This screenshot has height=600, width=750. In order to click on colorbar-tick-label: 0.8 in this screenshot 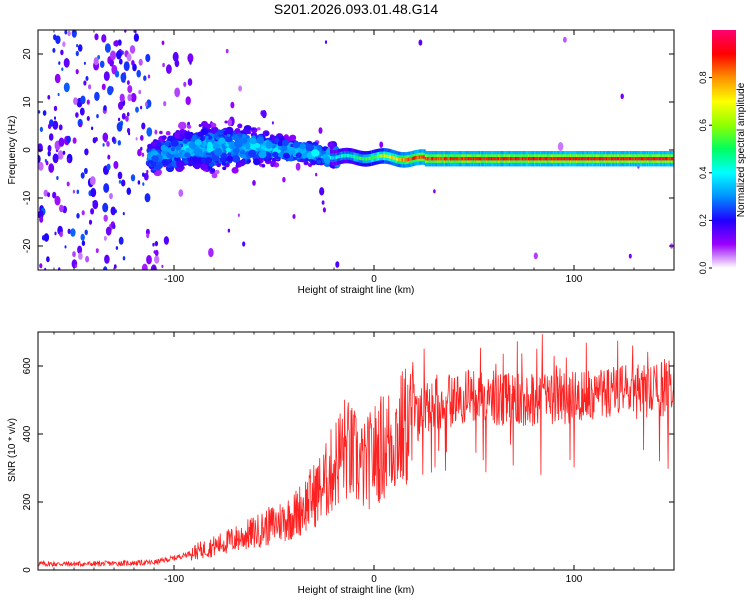, I will do `click(703, 77)`.